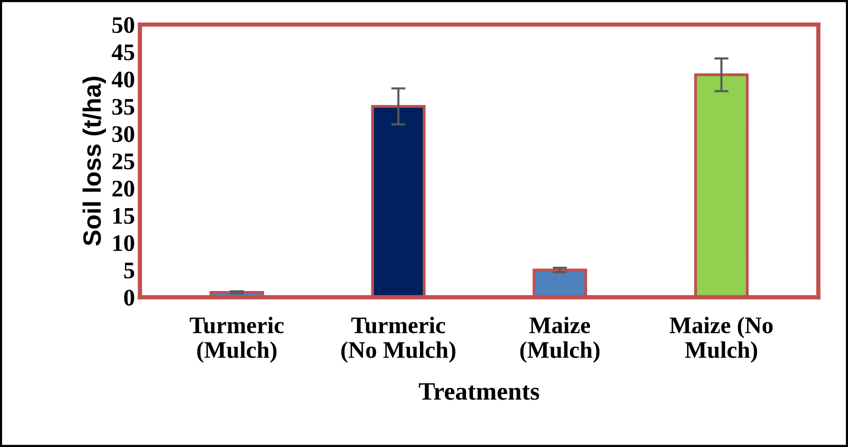 The image size is (848, 447). What do you see at coordinates (721, 339) in the screenshot?
I see `x-tick-label: Maize (No Mulch)` at bounding box center [721, 339].